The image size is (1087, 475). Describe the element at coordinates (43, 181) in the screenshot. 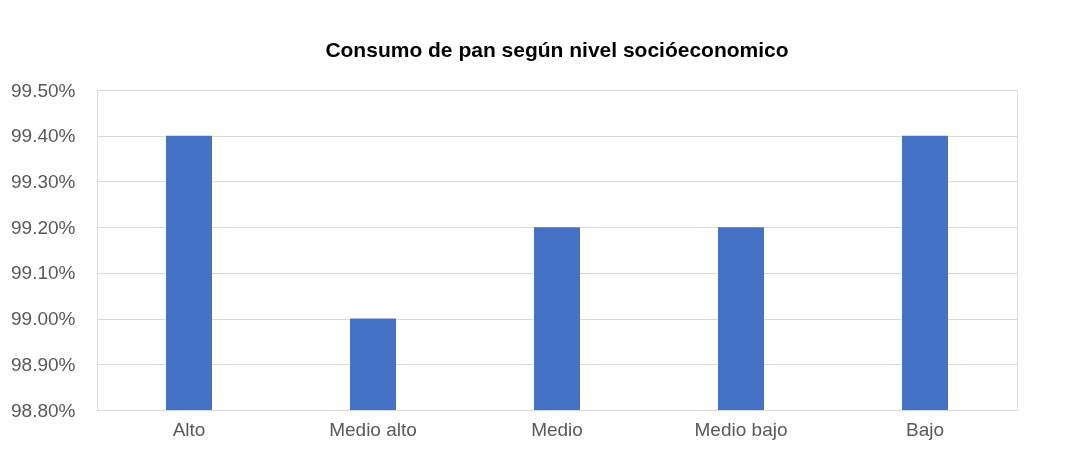

I see `y-tick-label: 99.30%` at that location.